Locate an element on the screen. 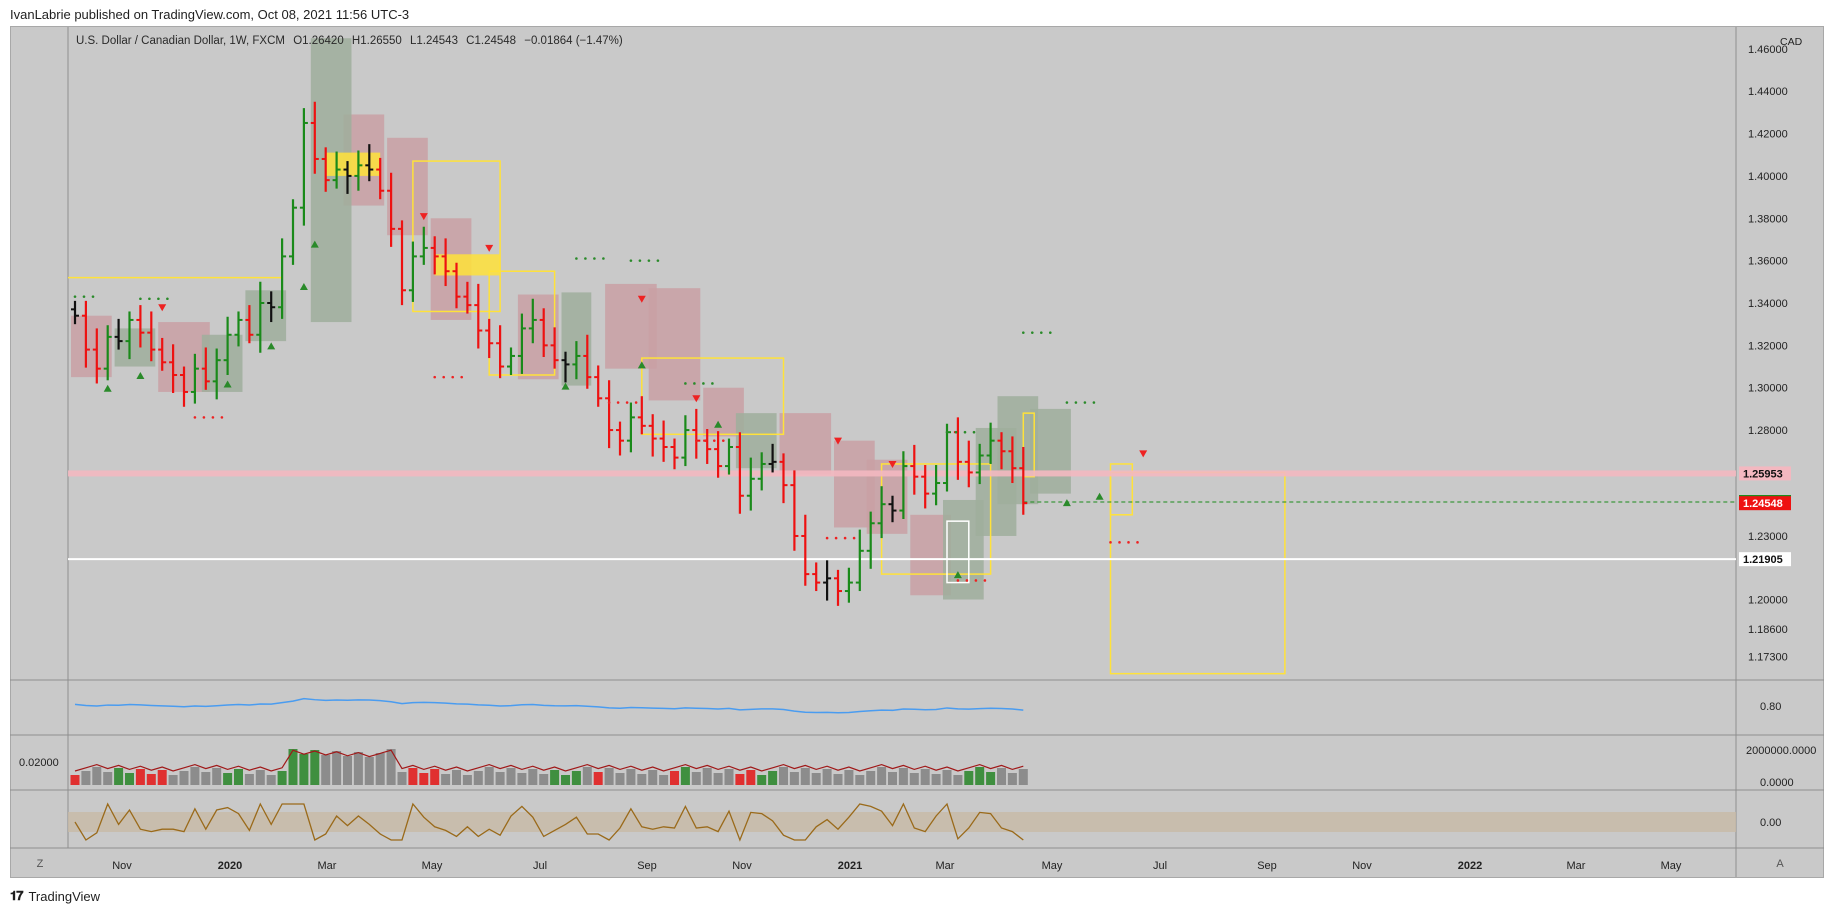  auto-scale-button: A is located at coordinates (1780, 864).